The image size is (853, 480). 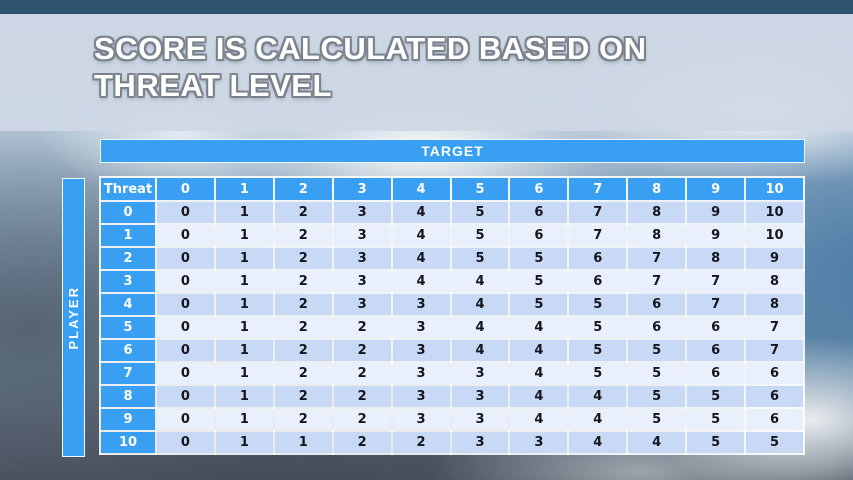 What do you see at coordinates (213, 85) in the screenshot?
I see `slide-title-line2: THREAT LEVEL` at bounding box center [213, 85].